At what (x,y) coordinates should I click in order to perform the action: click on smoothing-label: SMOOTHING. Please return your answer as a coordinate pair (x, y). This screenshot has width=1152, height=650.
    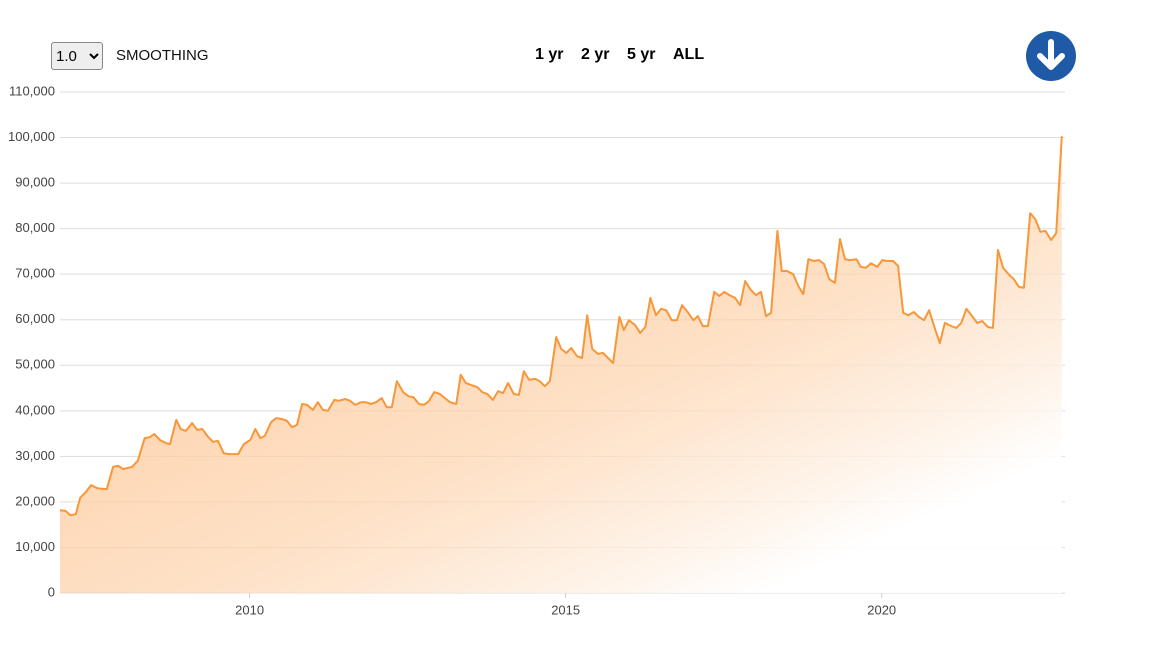
    Looking at the image, I should click on (162, 55).